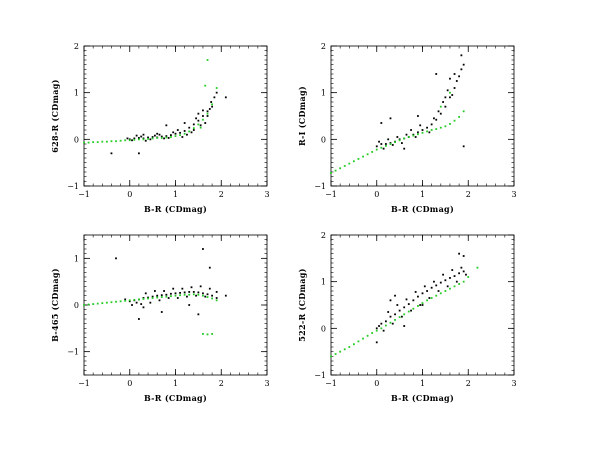 This screenshot has width=589, height=455. I want to click on y-axis-label: B-465 (CDmag), so click(55, 305).